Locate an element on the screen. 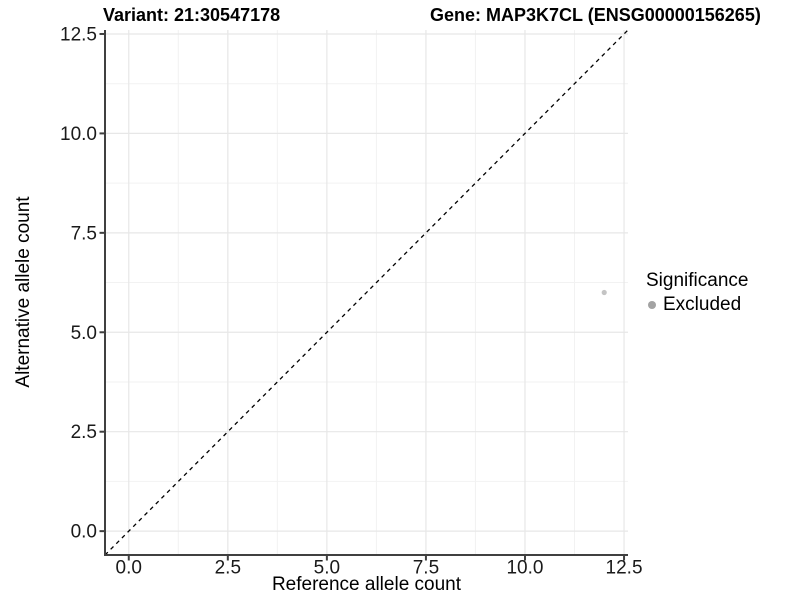 This screenshot has height=600, width=800. legend-title: Significance is located at coordinates (697, 280).